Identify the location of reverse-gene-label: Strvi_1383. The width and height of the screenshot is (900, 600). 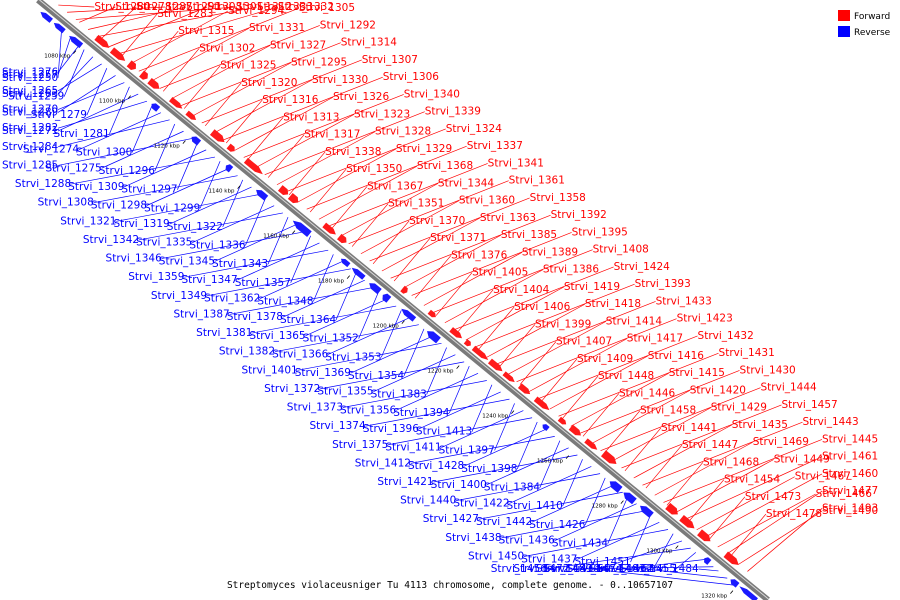
(399, 395).